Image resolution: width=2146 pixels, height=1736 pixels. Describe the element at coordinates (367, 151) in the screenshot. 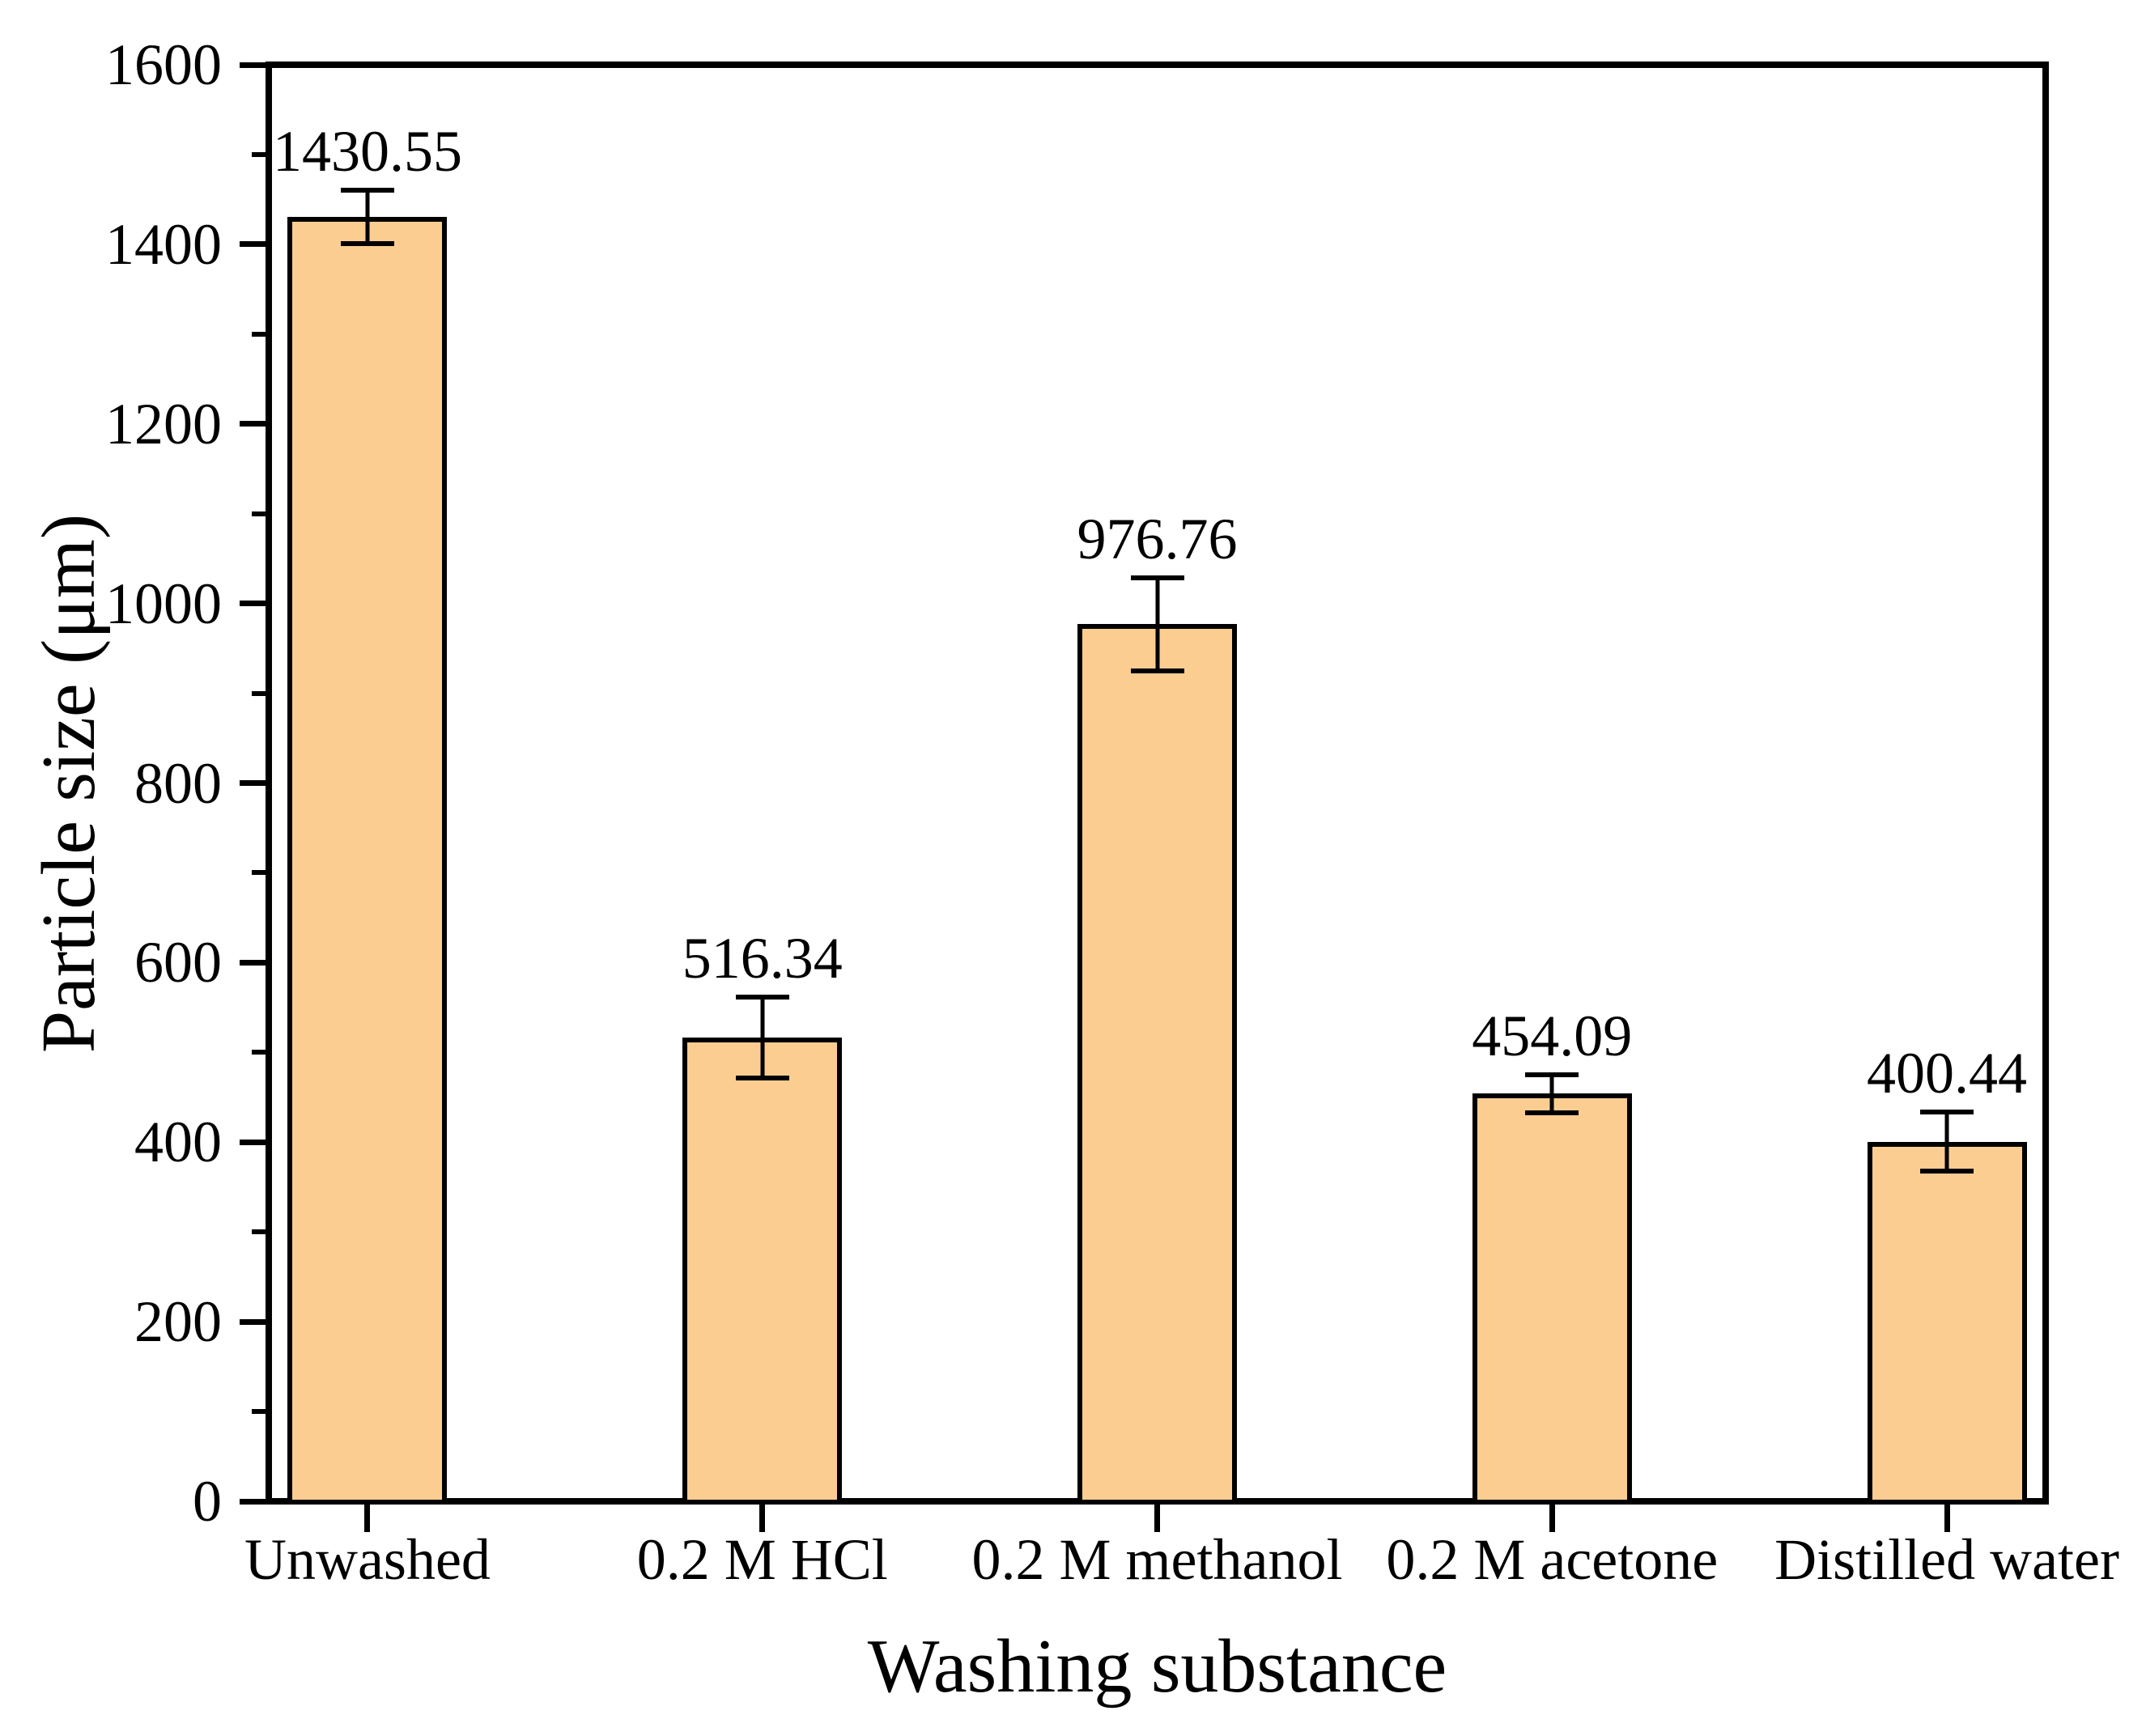

I see `bar-value-label: 1430.55` at that location.